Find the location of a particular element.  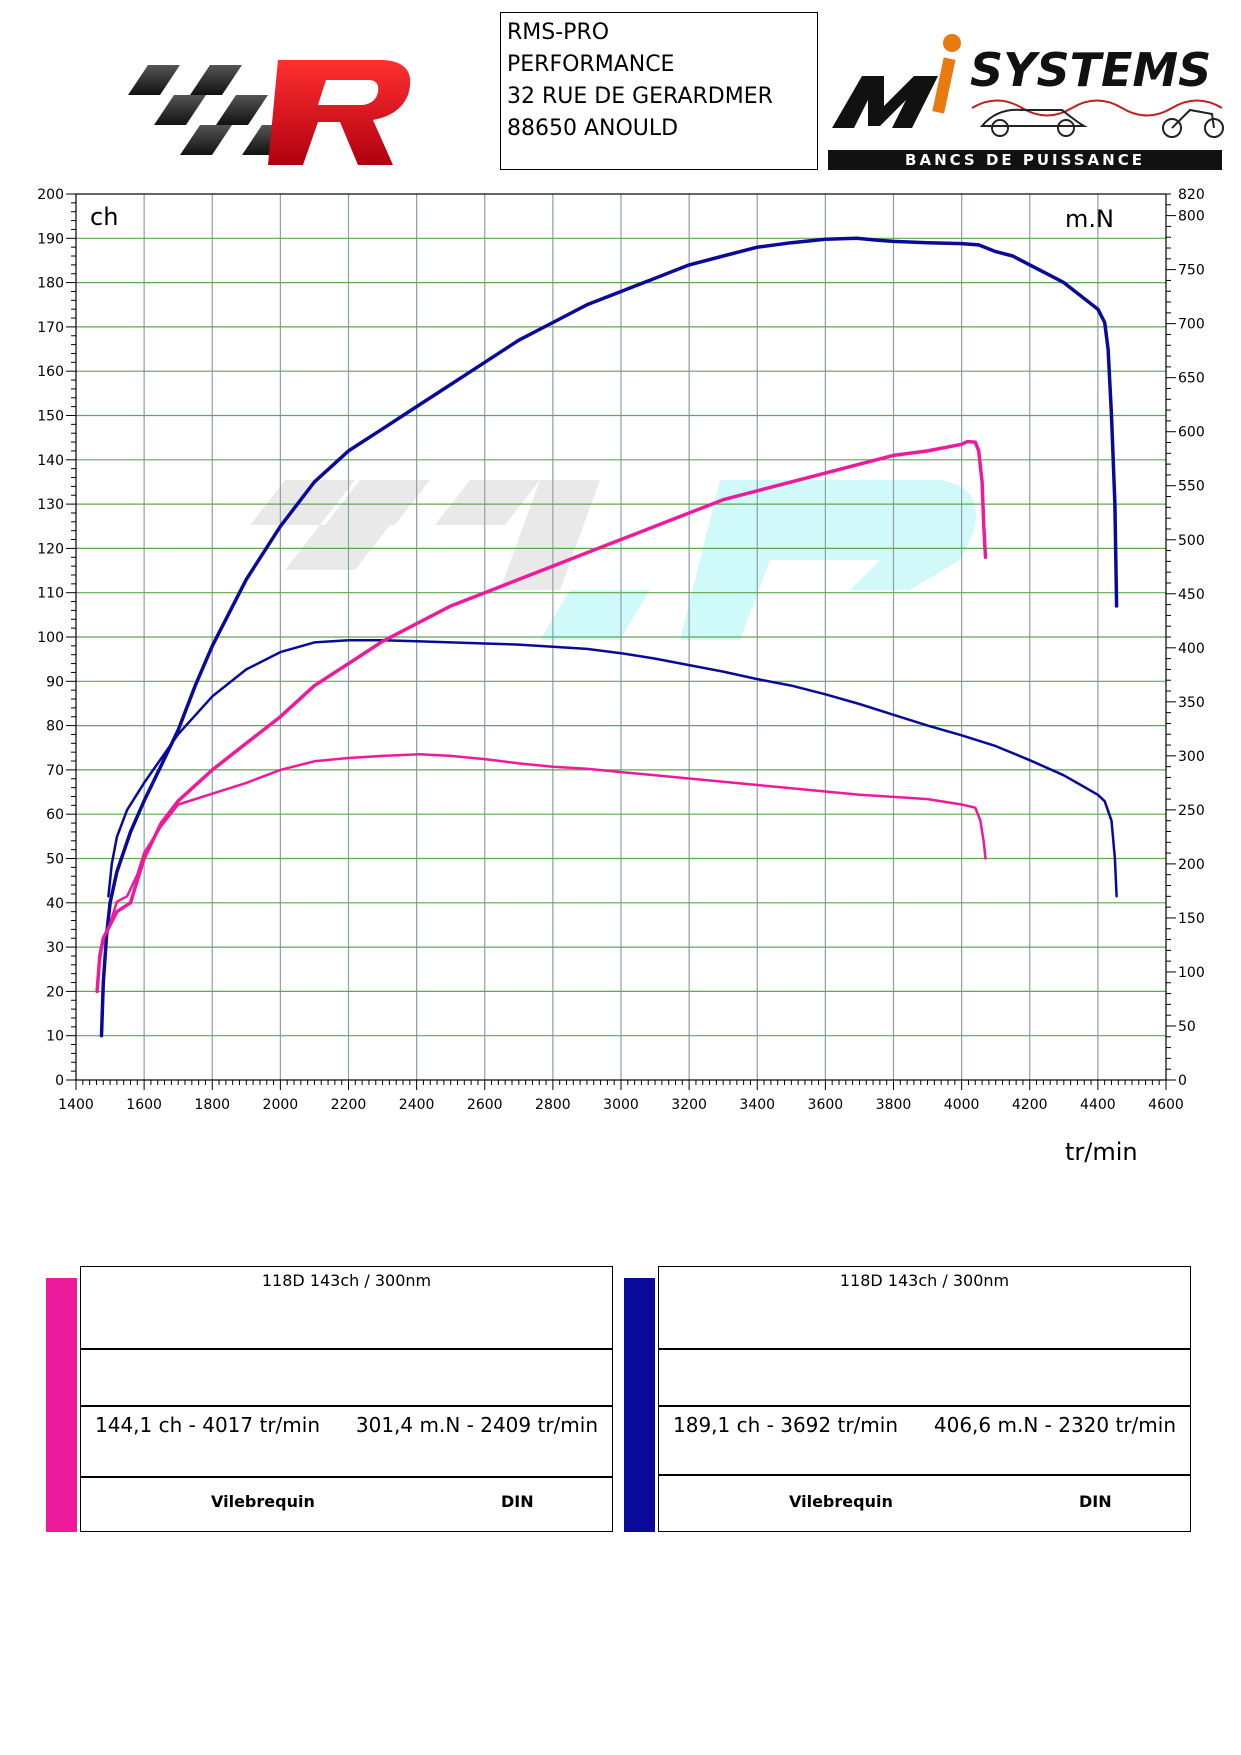

y-right-tick-label: 200 is located at coordinates (1191, 865).